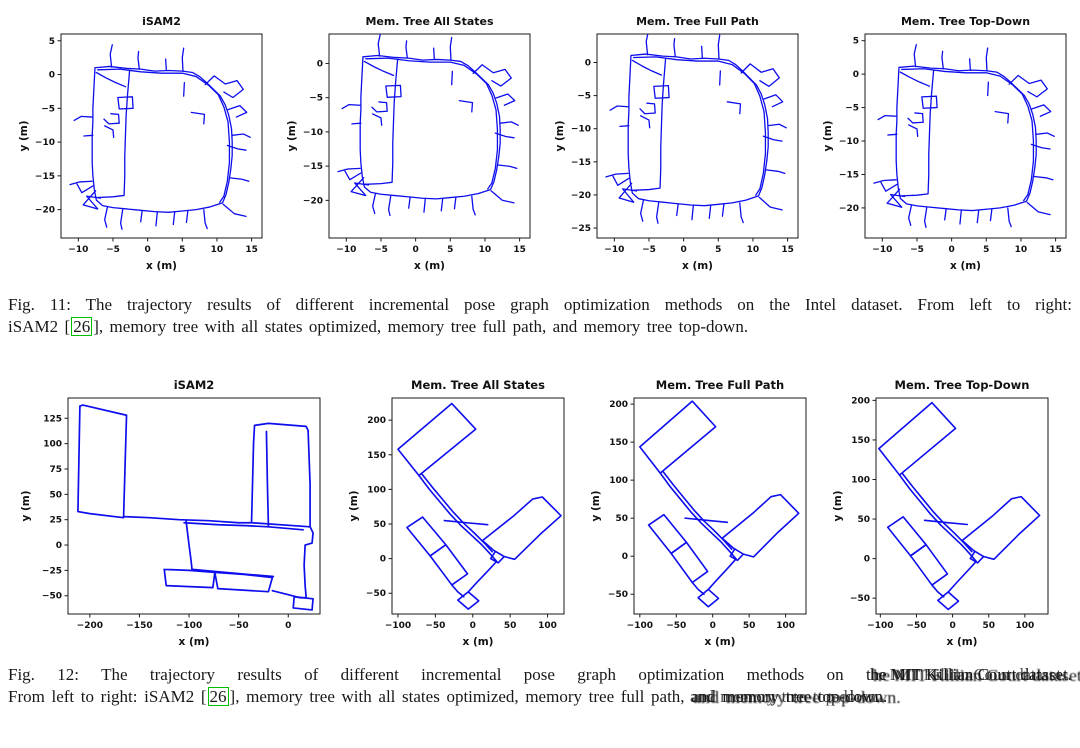 This screenshot has width=1080, height=748. I want to click on garbled-layer: and memory tree top-down., so click(797, 698).